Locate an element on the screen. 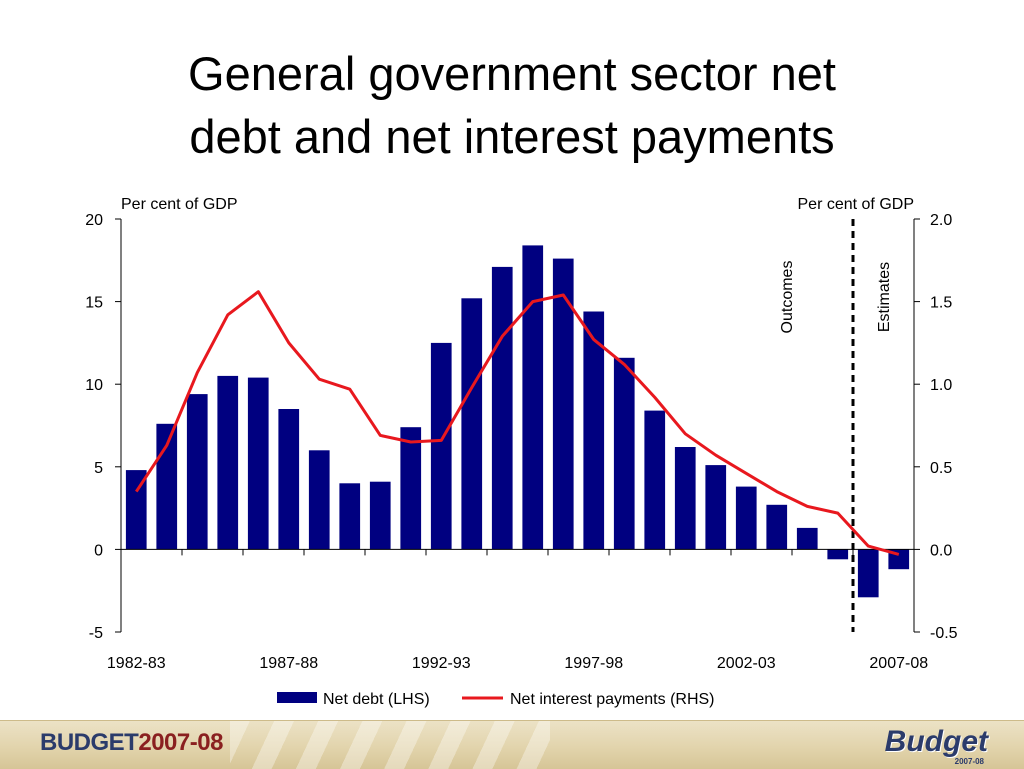  right-tick-label: 1.5 is located at coordinates (941, 303).